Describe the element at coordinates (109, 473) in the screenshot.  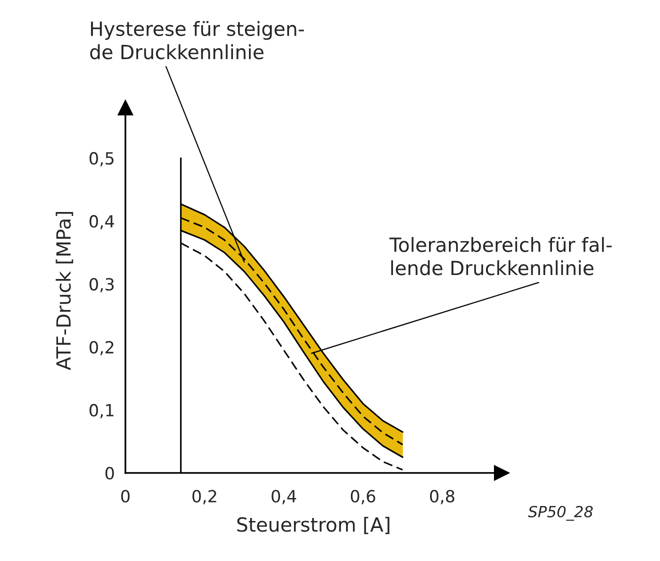
I see `y-tick-label: 0` at that location.